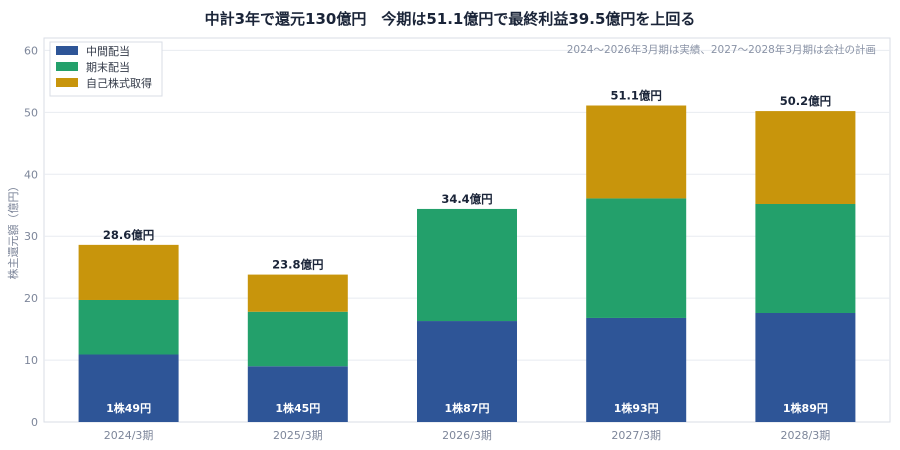 The height and width of the screenshot is (450, 900). What do you see at coordinates (108, 51) in the screenshot?
I see `legend-label: 中間配当` at bounding box center [108, 51].